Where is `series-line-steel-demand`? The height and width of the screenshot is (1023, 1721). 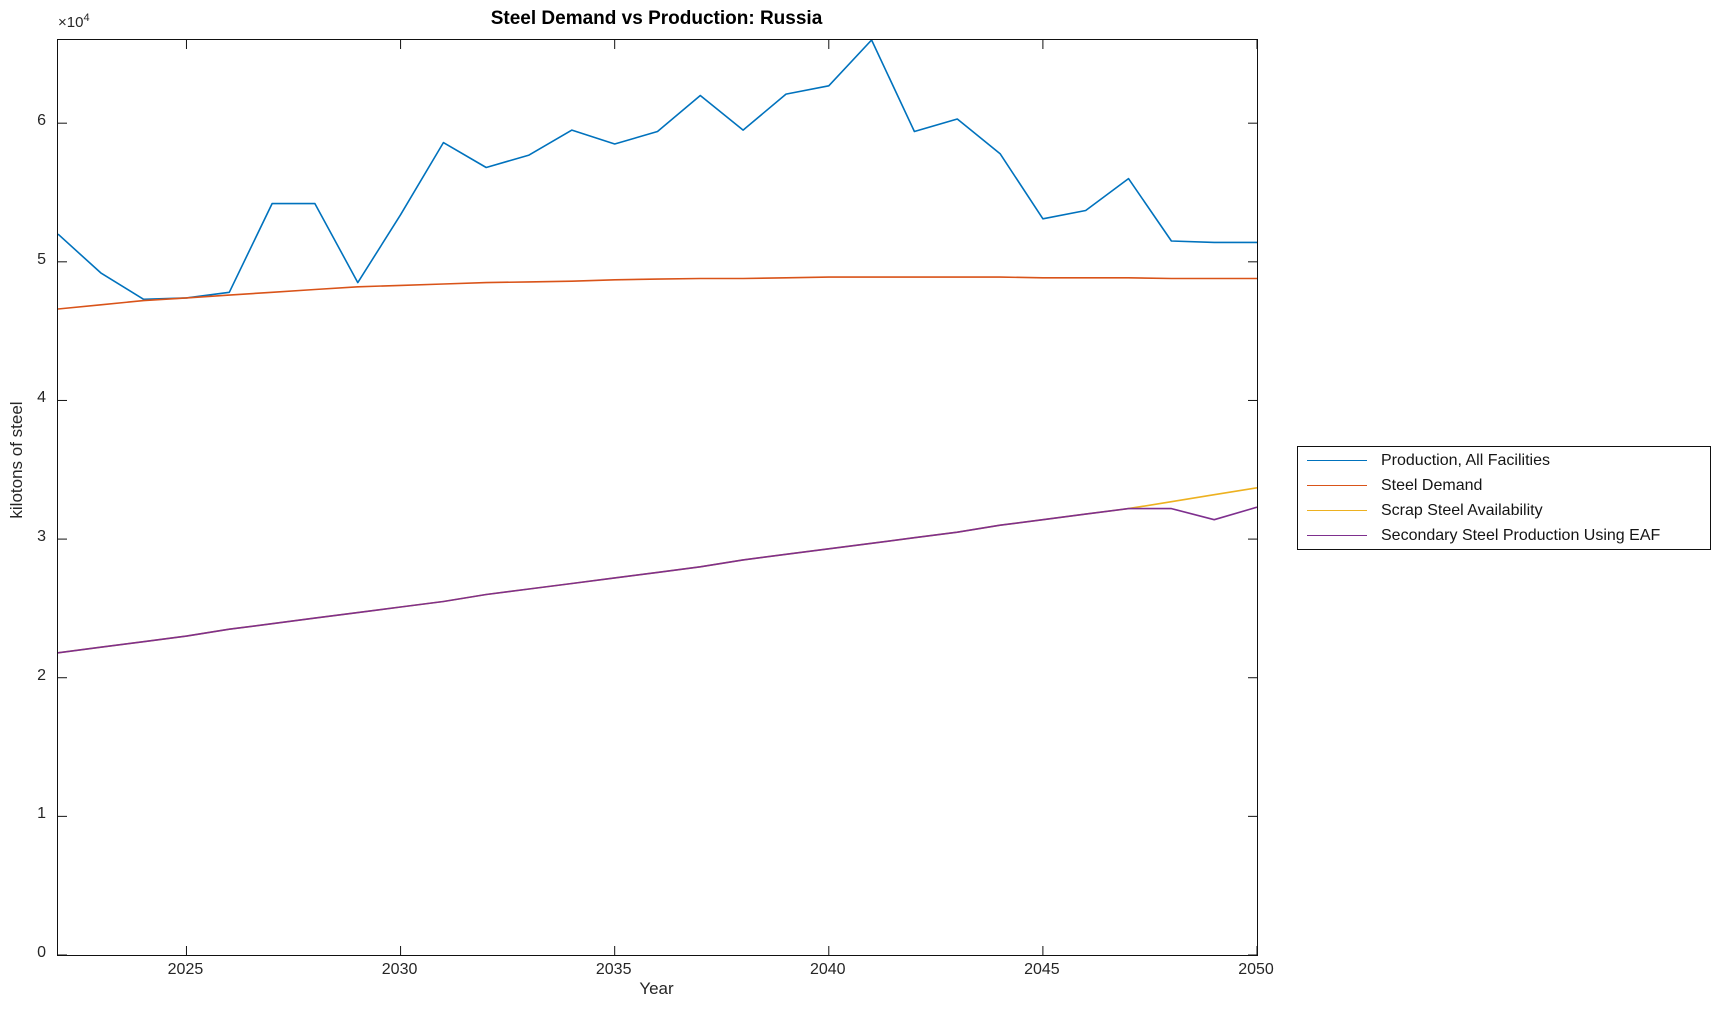
series-line-steel-demand is located at coordinates (657, 293).